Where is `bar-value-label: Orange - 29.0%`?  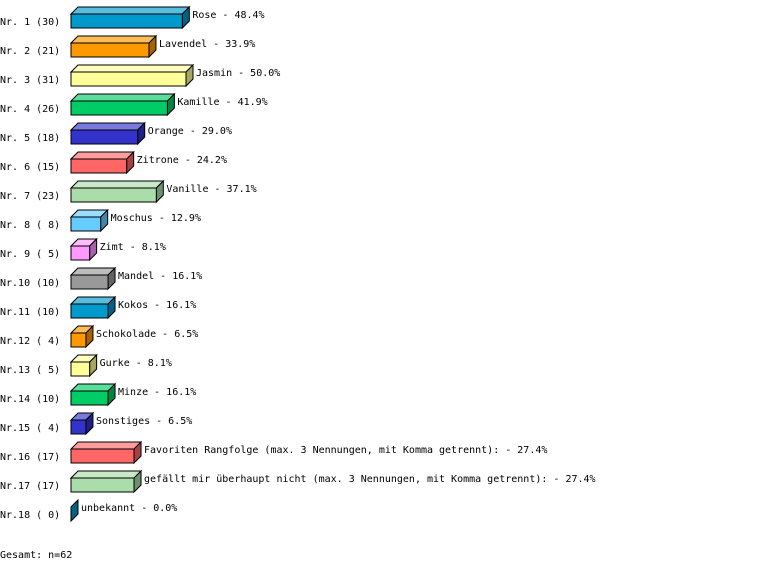 bar-value-label: Orange - 29.0% is located at coordinates (190, 131).